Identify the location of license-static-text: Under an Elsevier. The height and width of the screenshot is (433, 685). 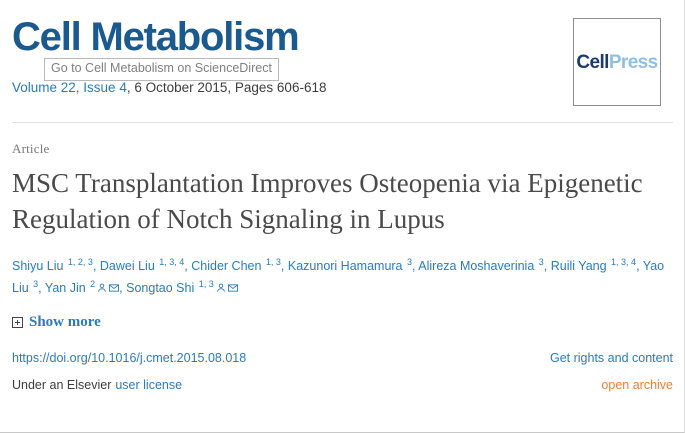
(62, 384).